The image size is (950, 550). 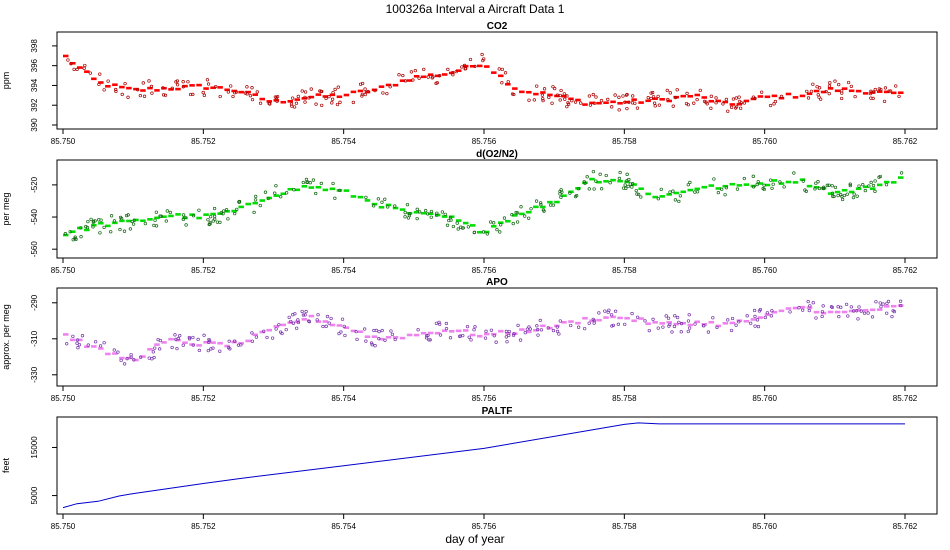 What do you see at coordinates (343, 526) in the screenshot?
I see `x-tick-label: 85.754` at bounding box center [343, 526].